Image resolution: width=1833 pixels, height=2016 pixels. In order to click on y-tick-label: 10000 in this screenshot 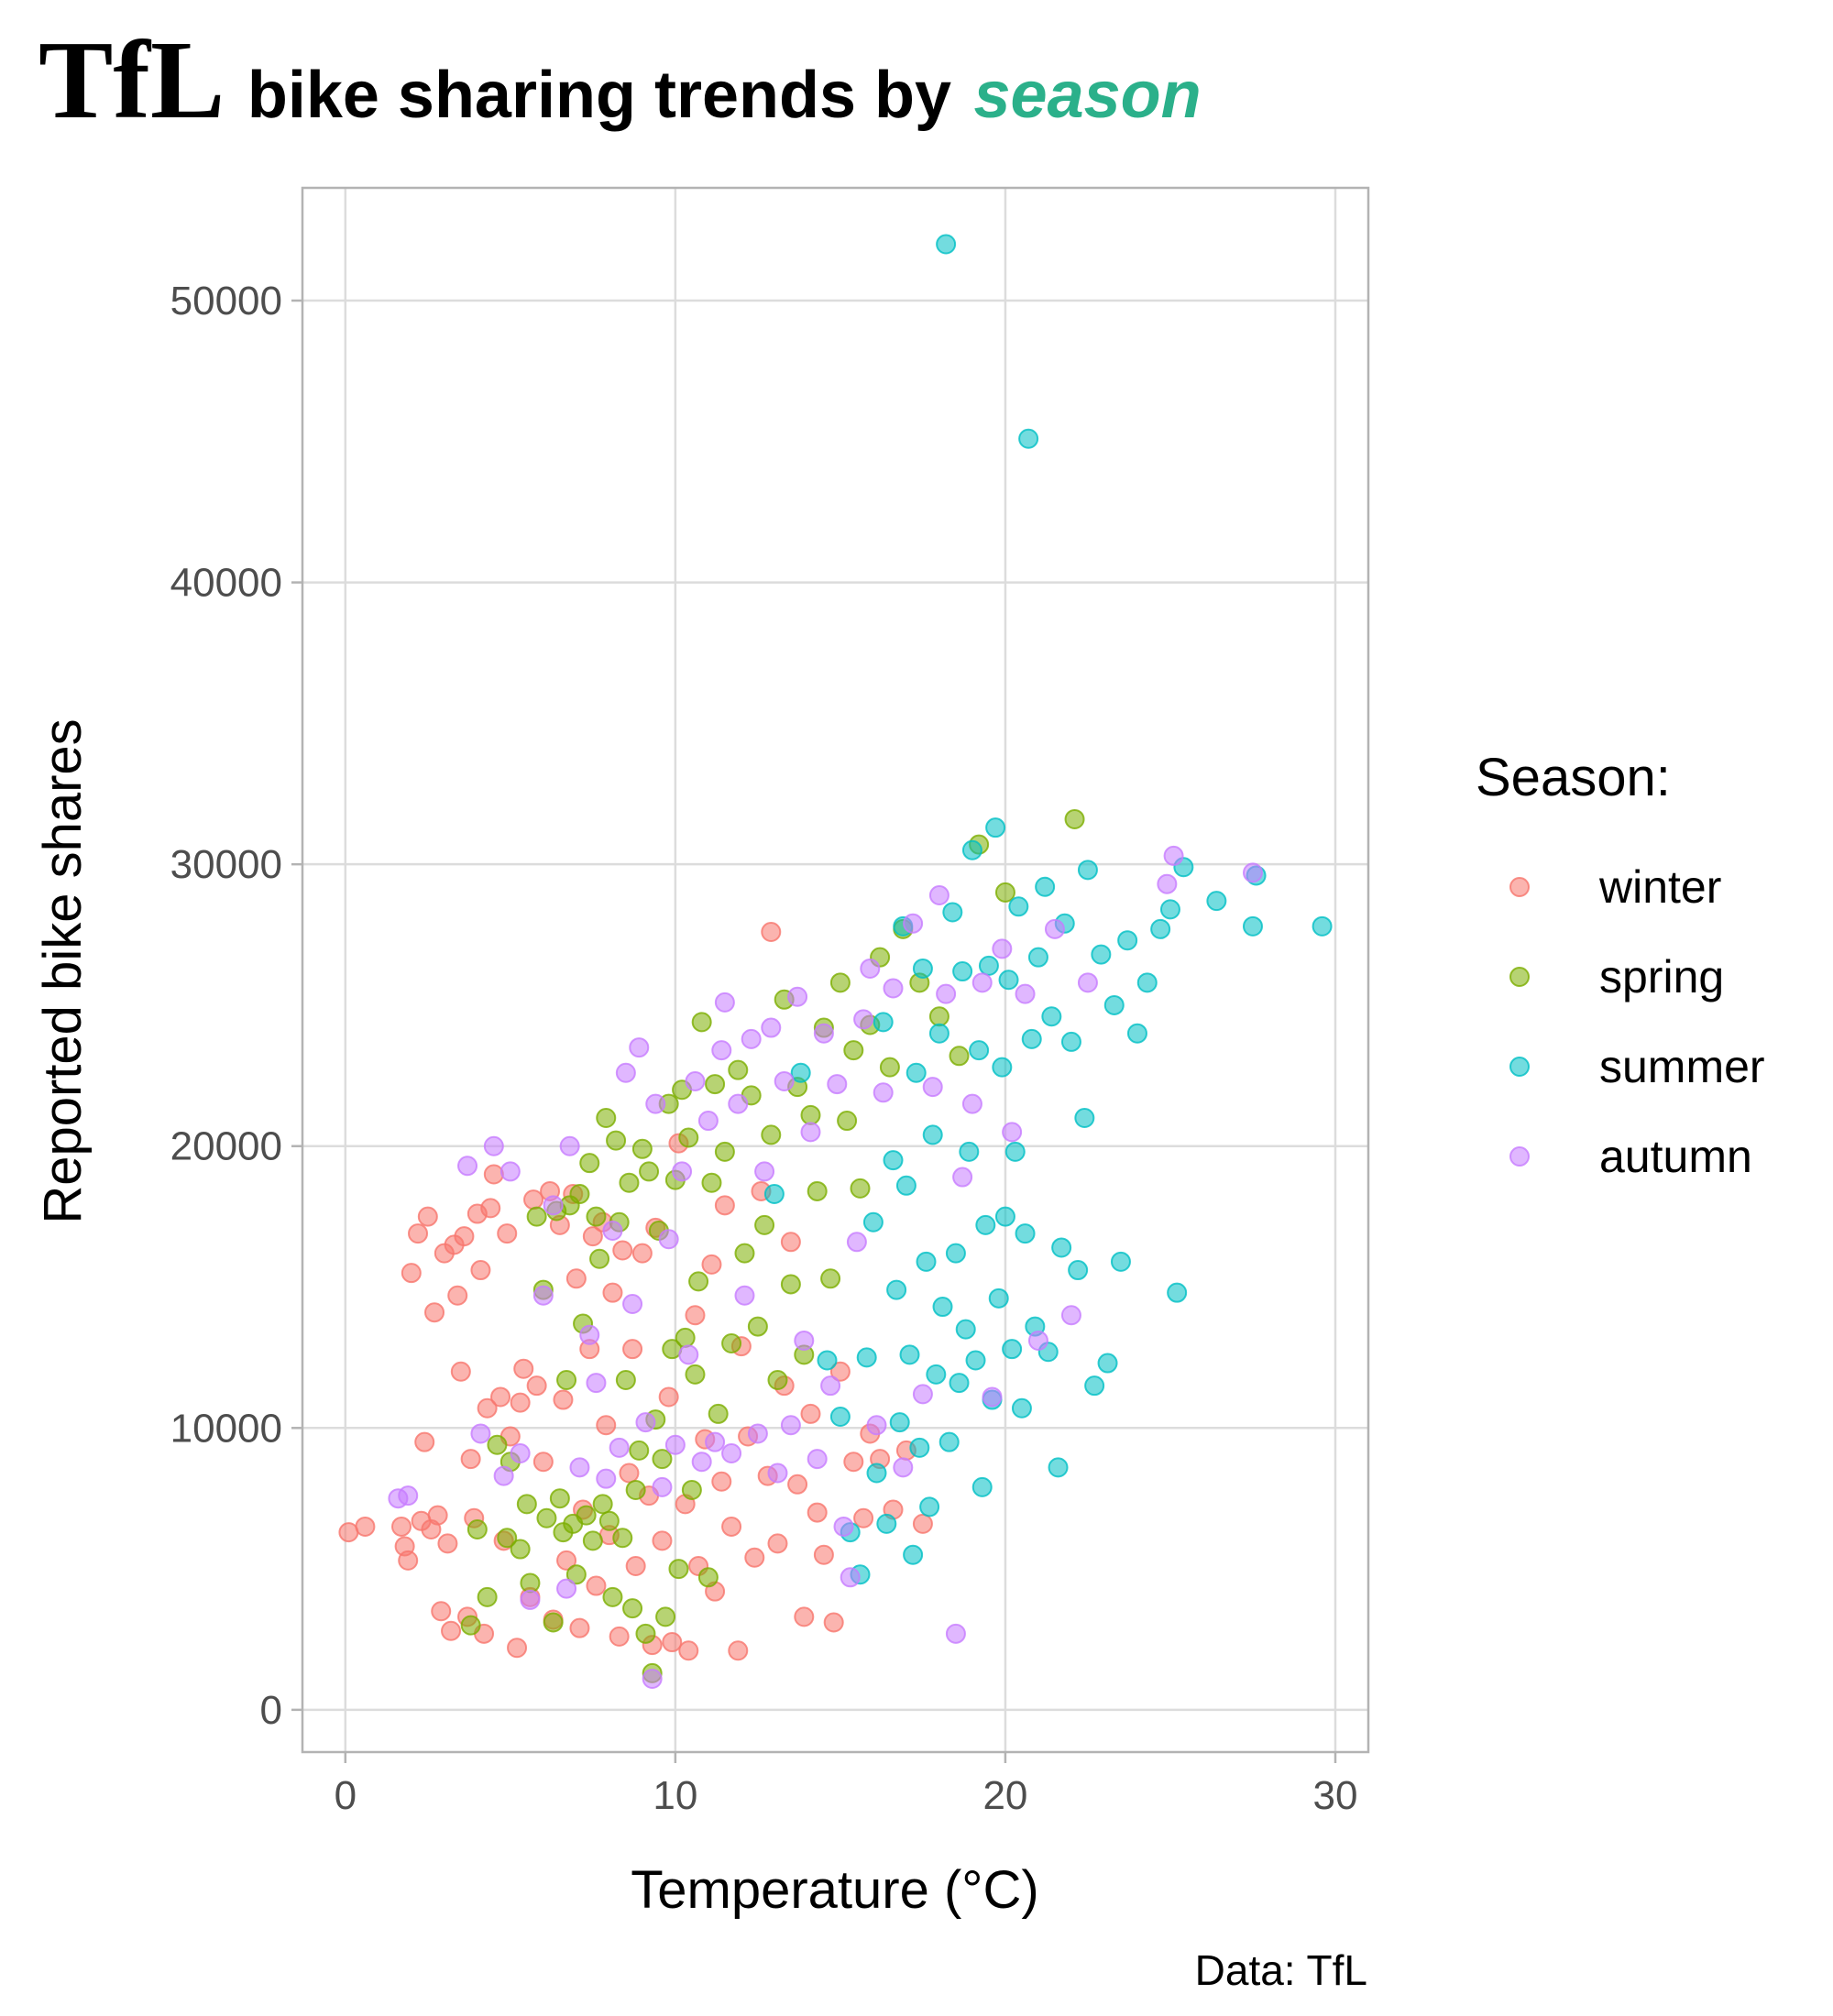, I will do `click(226, 1428)`.